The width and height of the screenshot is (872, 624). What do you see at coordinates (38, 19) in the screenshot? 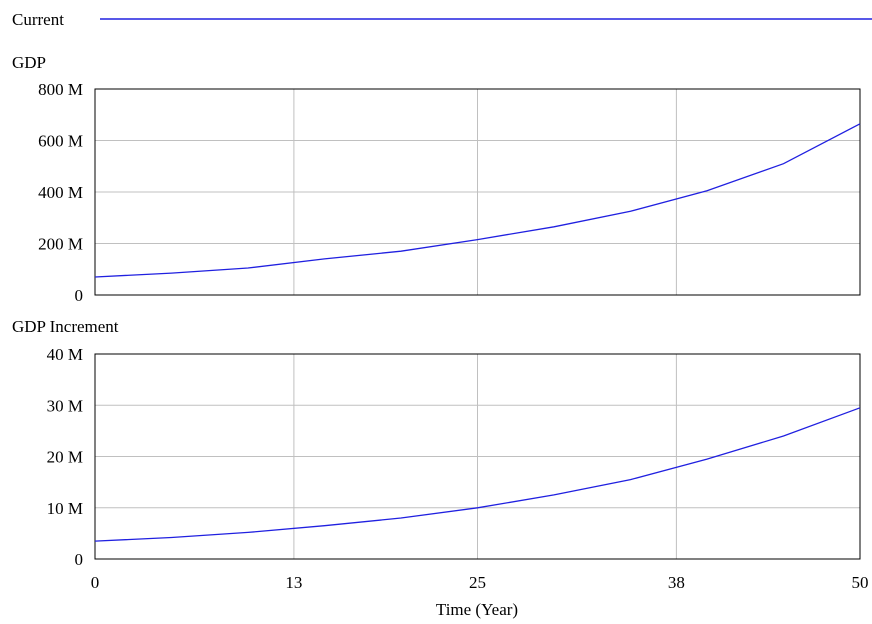
I see `legend-label: Current` at bounding box center [38, 19].